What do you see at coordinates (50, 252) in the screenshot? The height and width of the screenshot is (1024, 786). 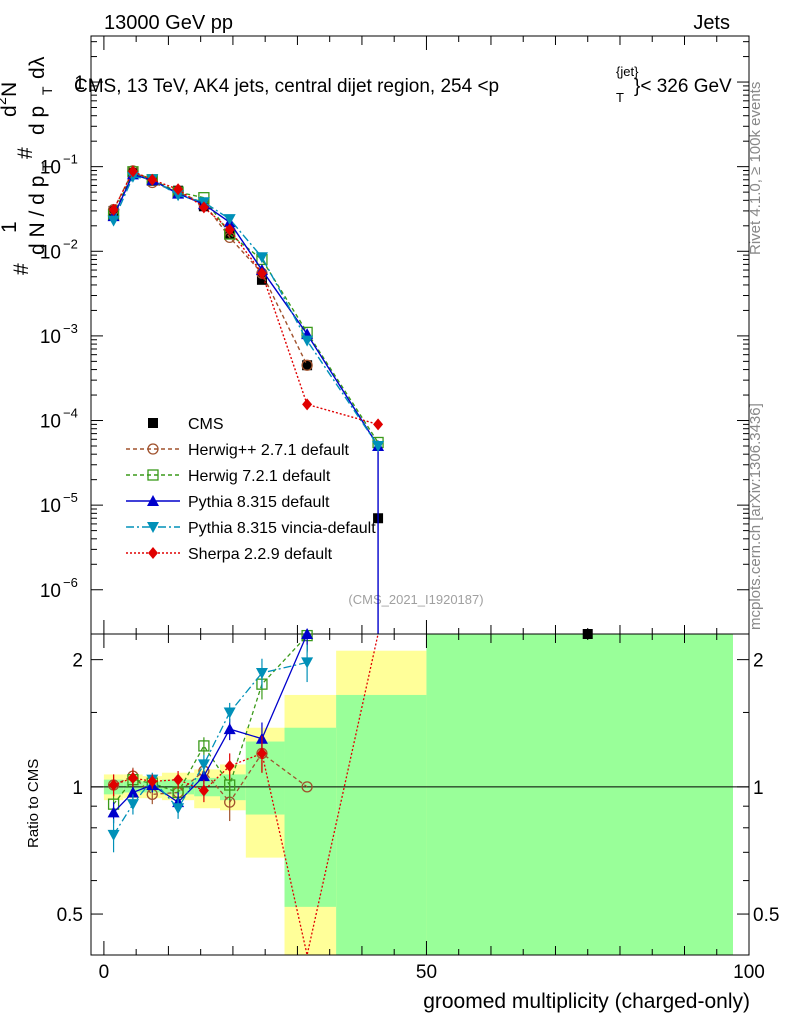 I see `main-ytick-label-2: 10` at bounding box center [50, 252].